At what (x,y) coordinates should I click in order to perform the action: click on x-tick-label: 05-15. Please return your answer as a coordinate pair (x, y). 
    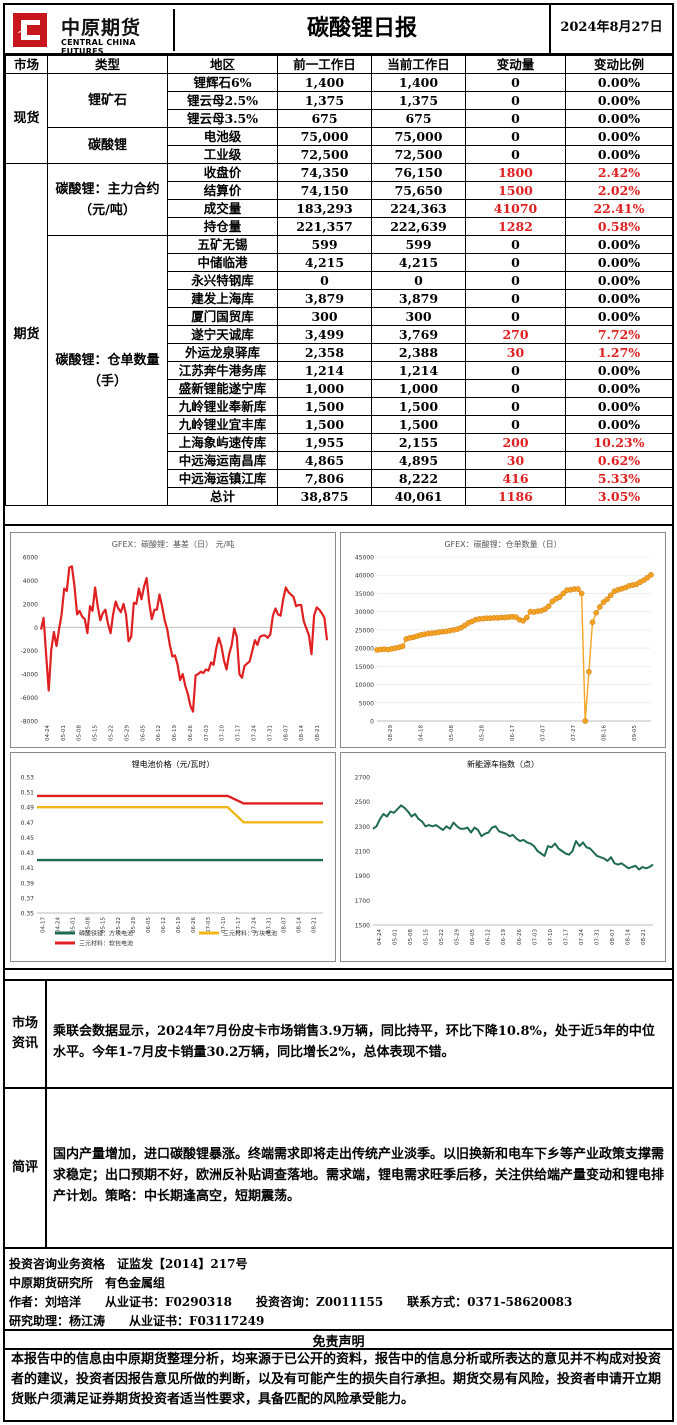
    Looking at the image, I should click on (426, 937).